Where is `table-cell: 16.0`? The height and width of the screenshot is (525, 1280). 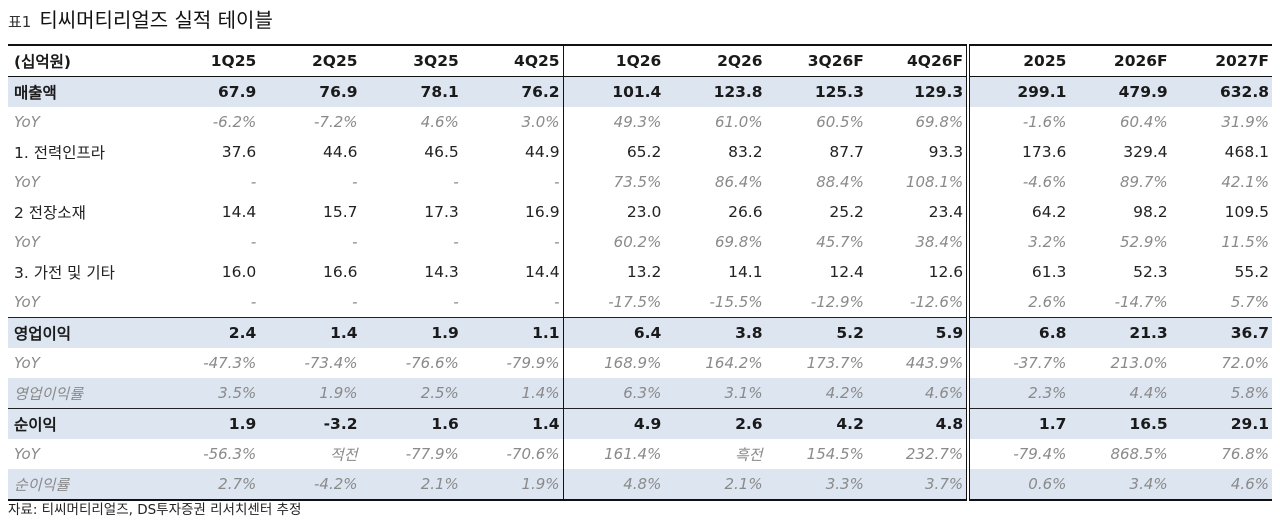 table-cell: 16.0 is located at coordinates (239, 272).